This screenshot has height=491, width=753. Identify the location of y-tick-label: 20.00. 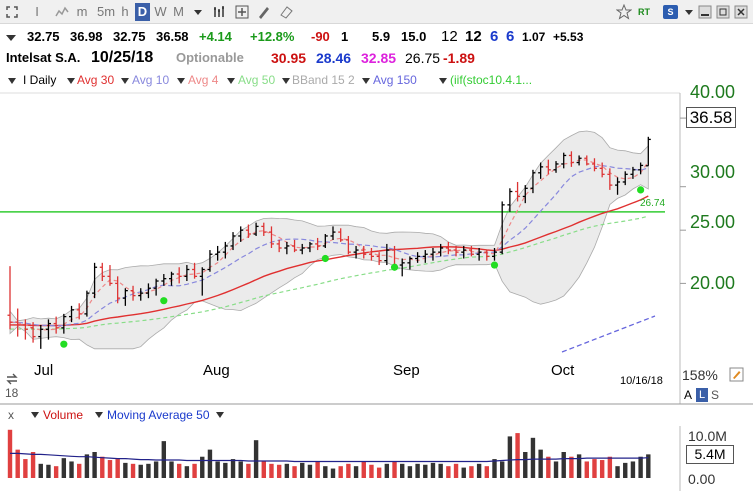
(713, 283).